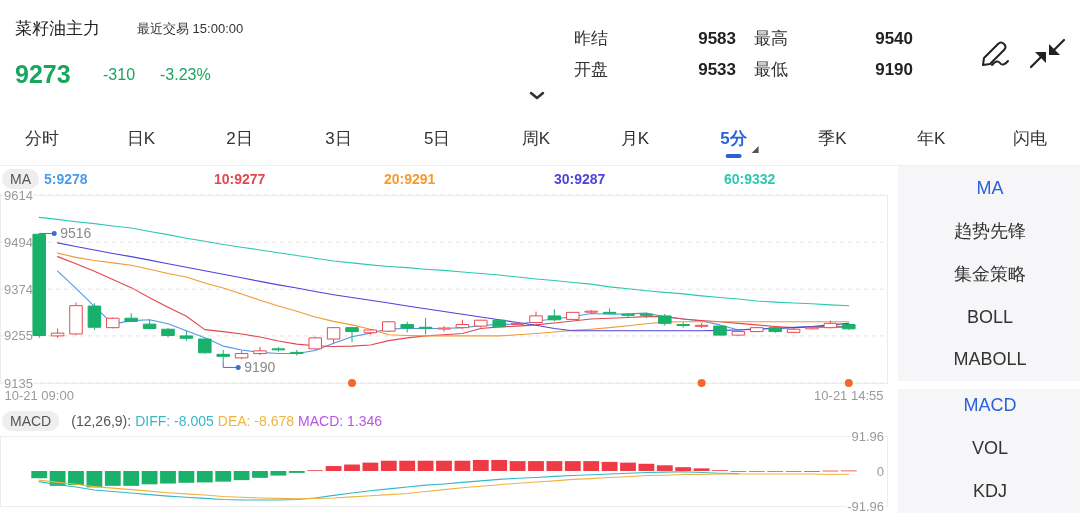 The width and height of the screenshot is (1080, 513). I want to click on text: BOLL, so click(990, 317).